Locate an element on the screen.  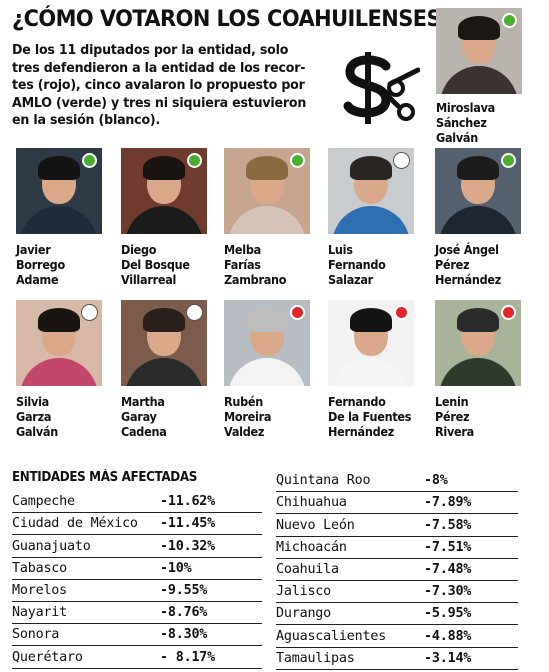
reduction-value: -7.48% is located at coordinates (448, 569).